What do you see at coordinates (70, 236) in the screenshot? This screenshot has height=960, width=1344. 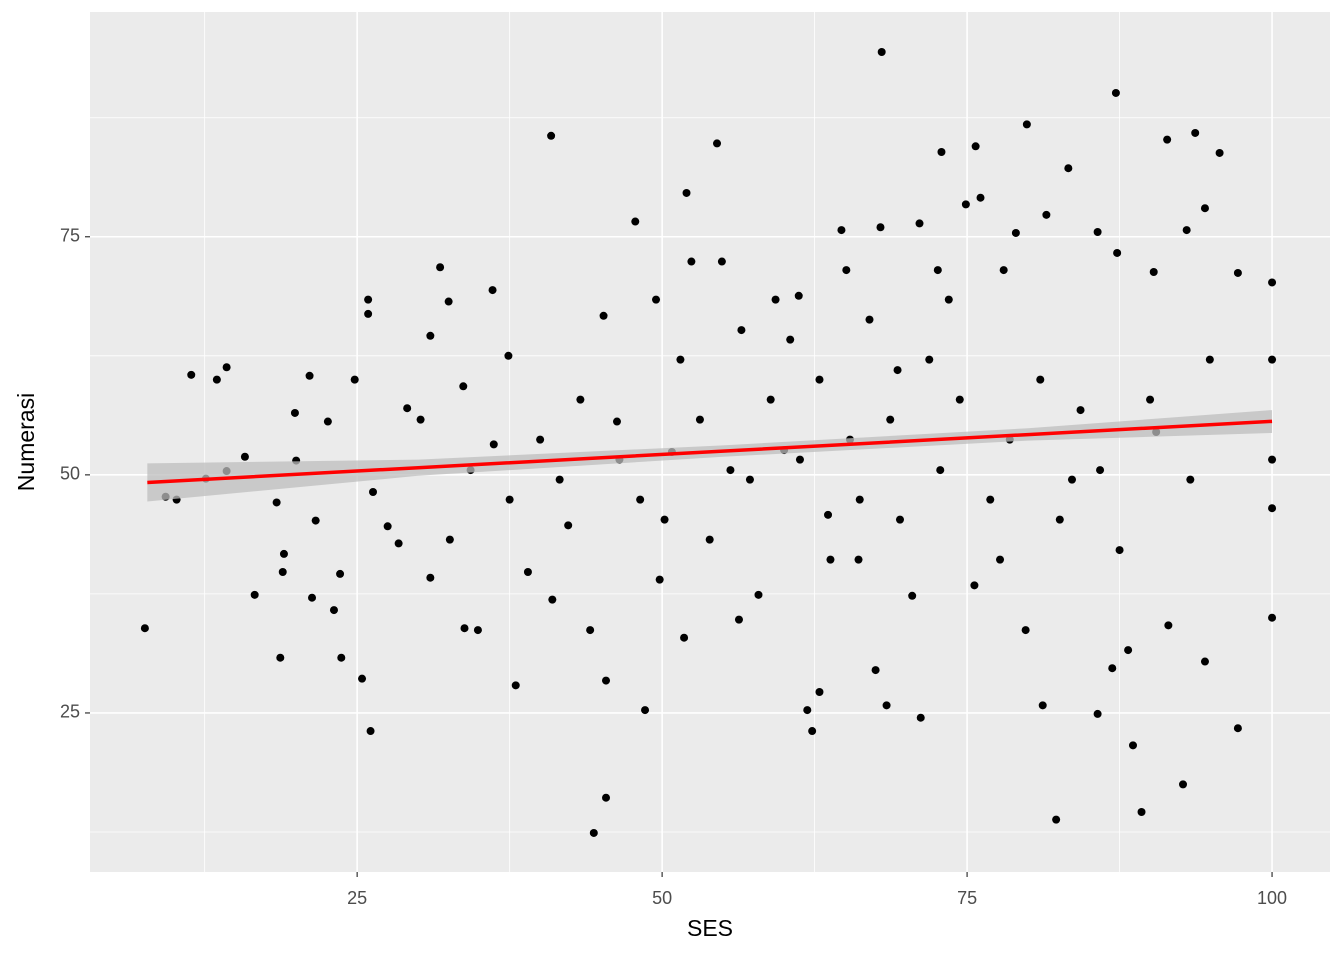 I see `y-tick-label: 75` at bounding box center [70, 236].